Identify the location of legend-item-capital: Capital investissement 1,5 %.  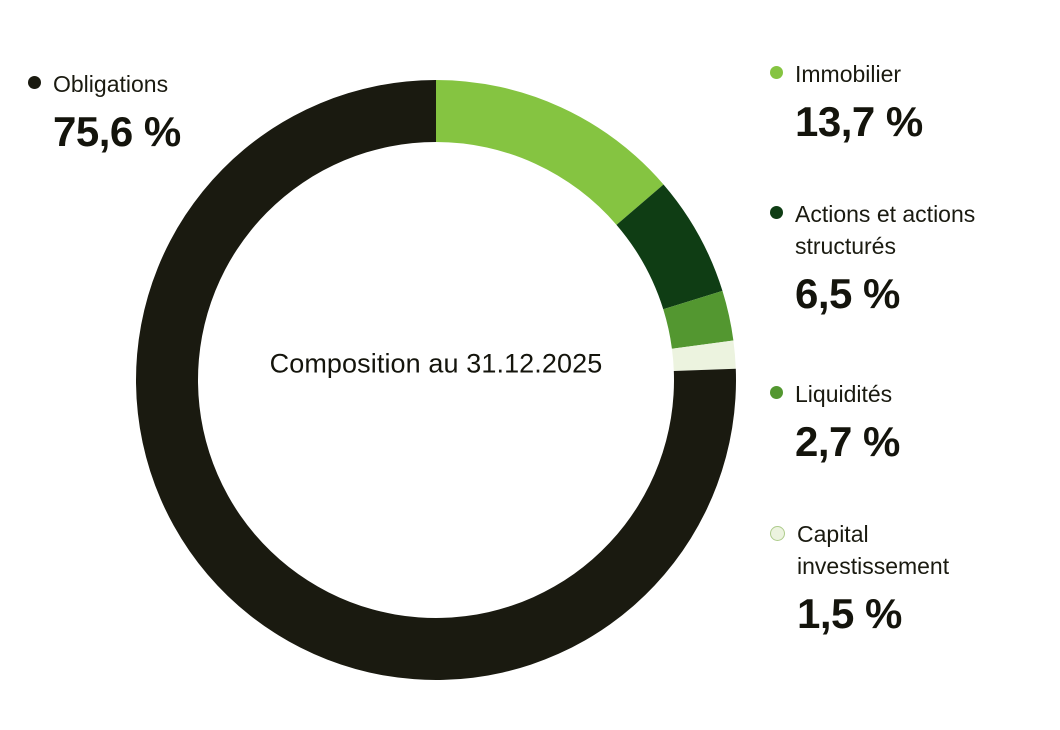
(881, 578).